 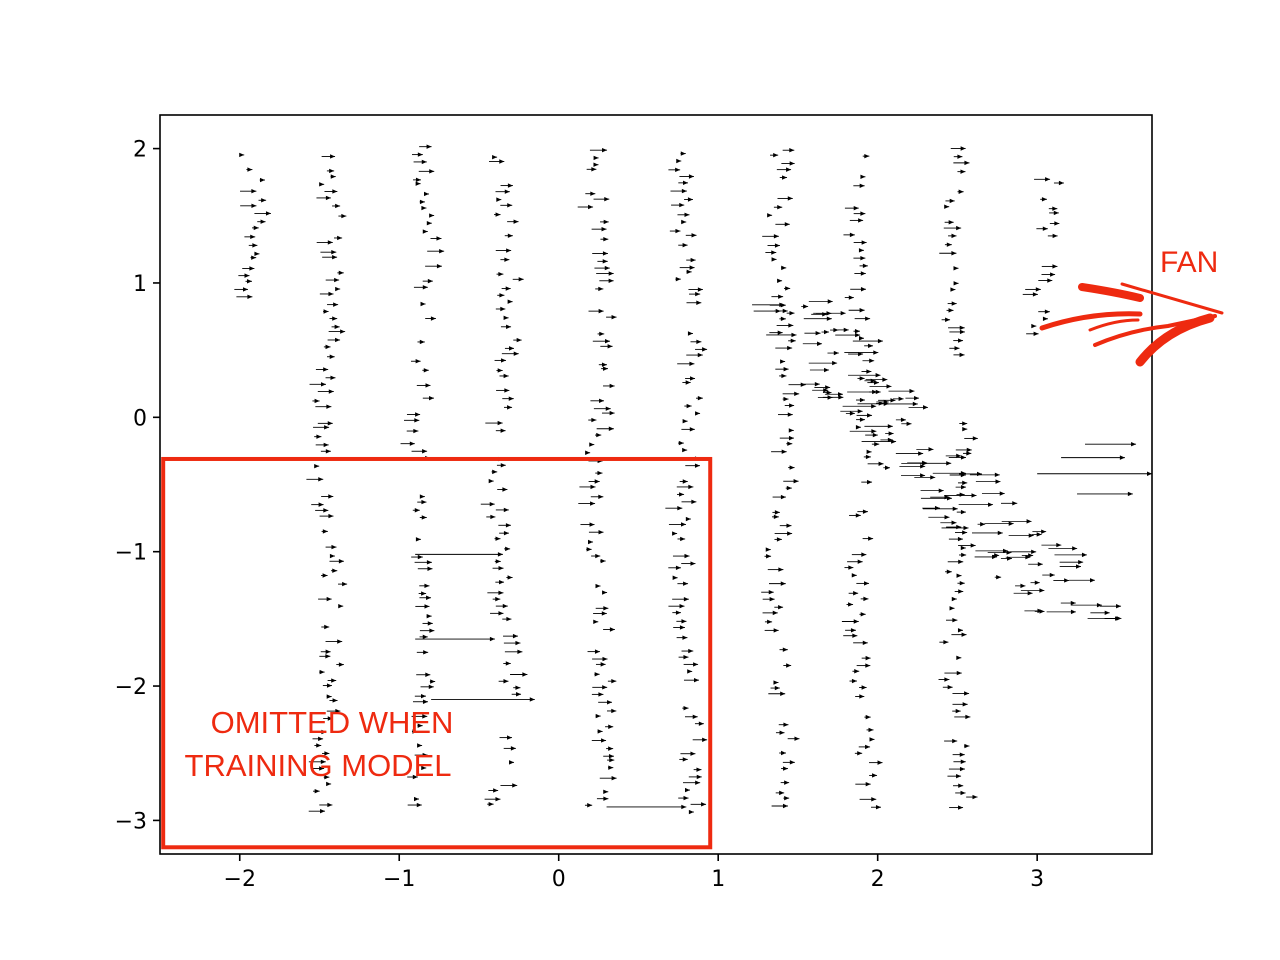 I want to click on x-tick-label: 0, so click(x=559, y=879).